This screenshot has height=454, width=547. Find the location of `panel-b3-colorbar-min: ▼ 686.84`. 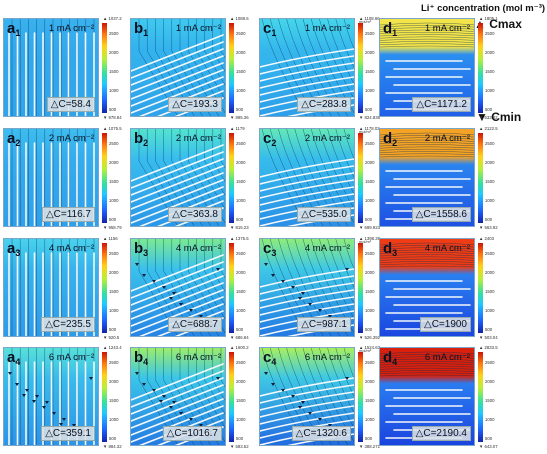

panel-b3-colorbar-min: ▼ 686.84 is located at coordinates (239, 337).